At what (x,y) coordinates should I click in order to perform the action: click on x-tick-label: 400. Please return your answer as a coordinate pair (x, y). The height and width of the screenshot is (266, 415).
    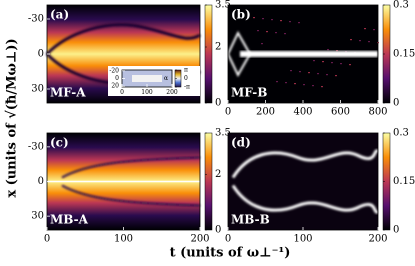
    Looking at the image, I should click on (302, 112).